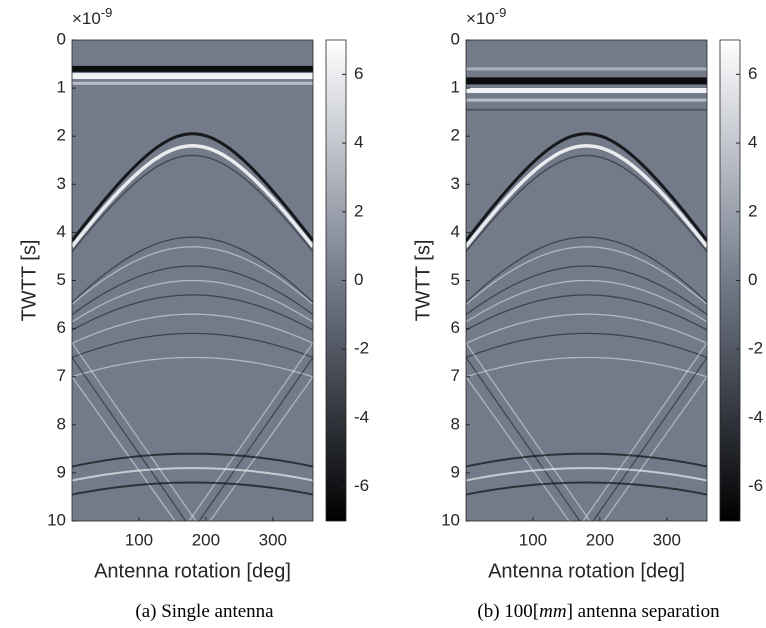  I want to click on axis-multiplier: ×10⁻⁹, so click(486, 16).